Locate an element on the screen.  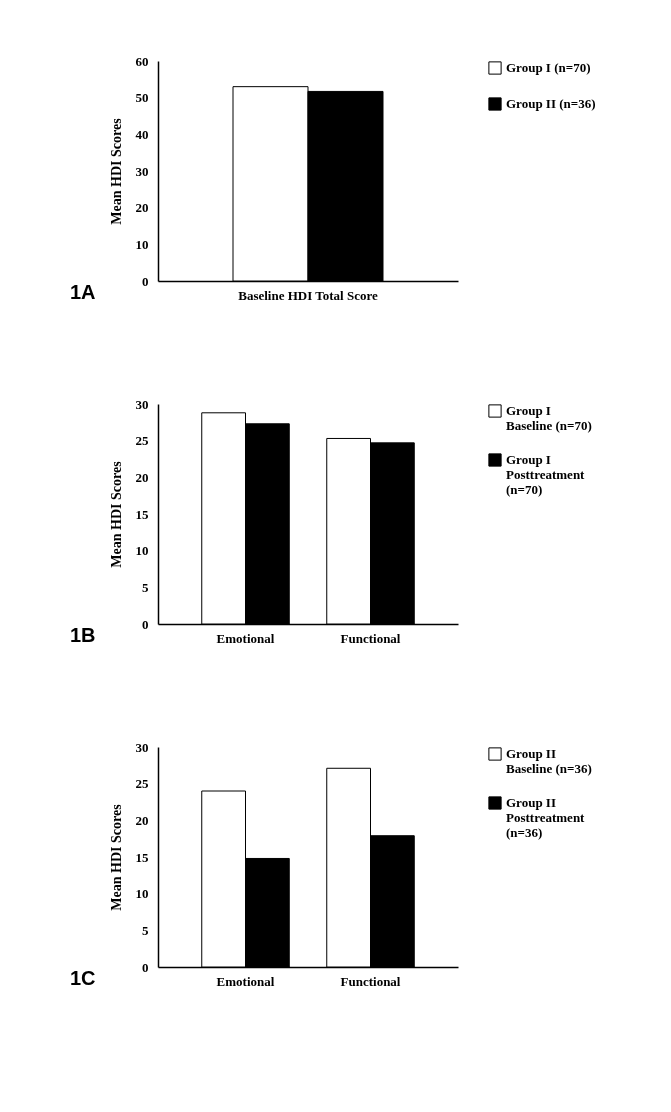
legend-label: Group II Baseline (n=36) is located at coordinates (549, 761).